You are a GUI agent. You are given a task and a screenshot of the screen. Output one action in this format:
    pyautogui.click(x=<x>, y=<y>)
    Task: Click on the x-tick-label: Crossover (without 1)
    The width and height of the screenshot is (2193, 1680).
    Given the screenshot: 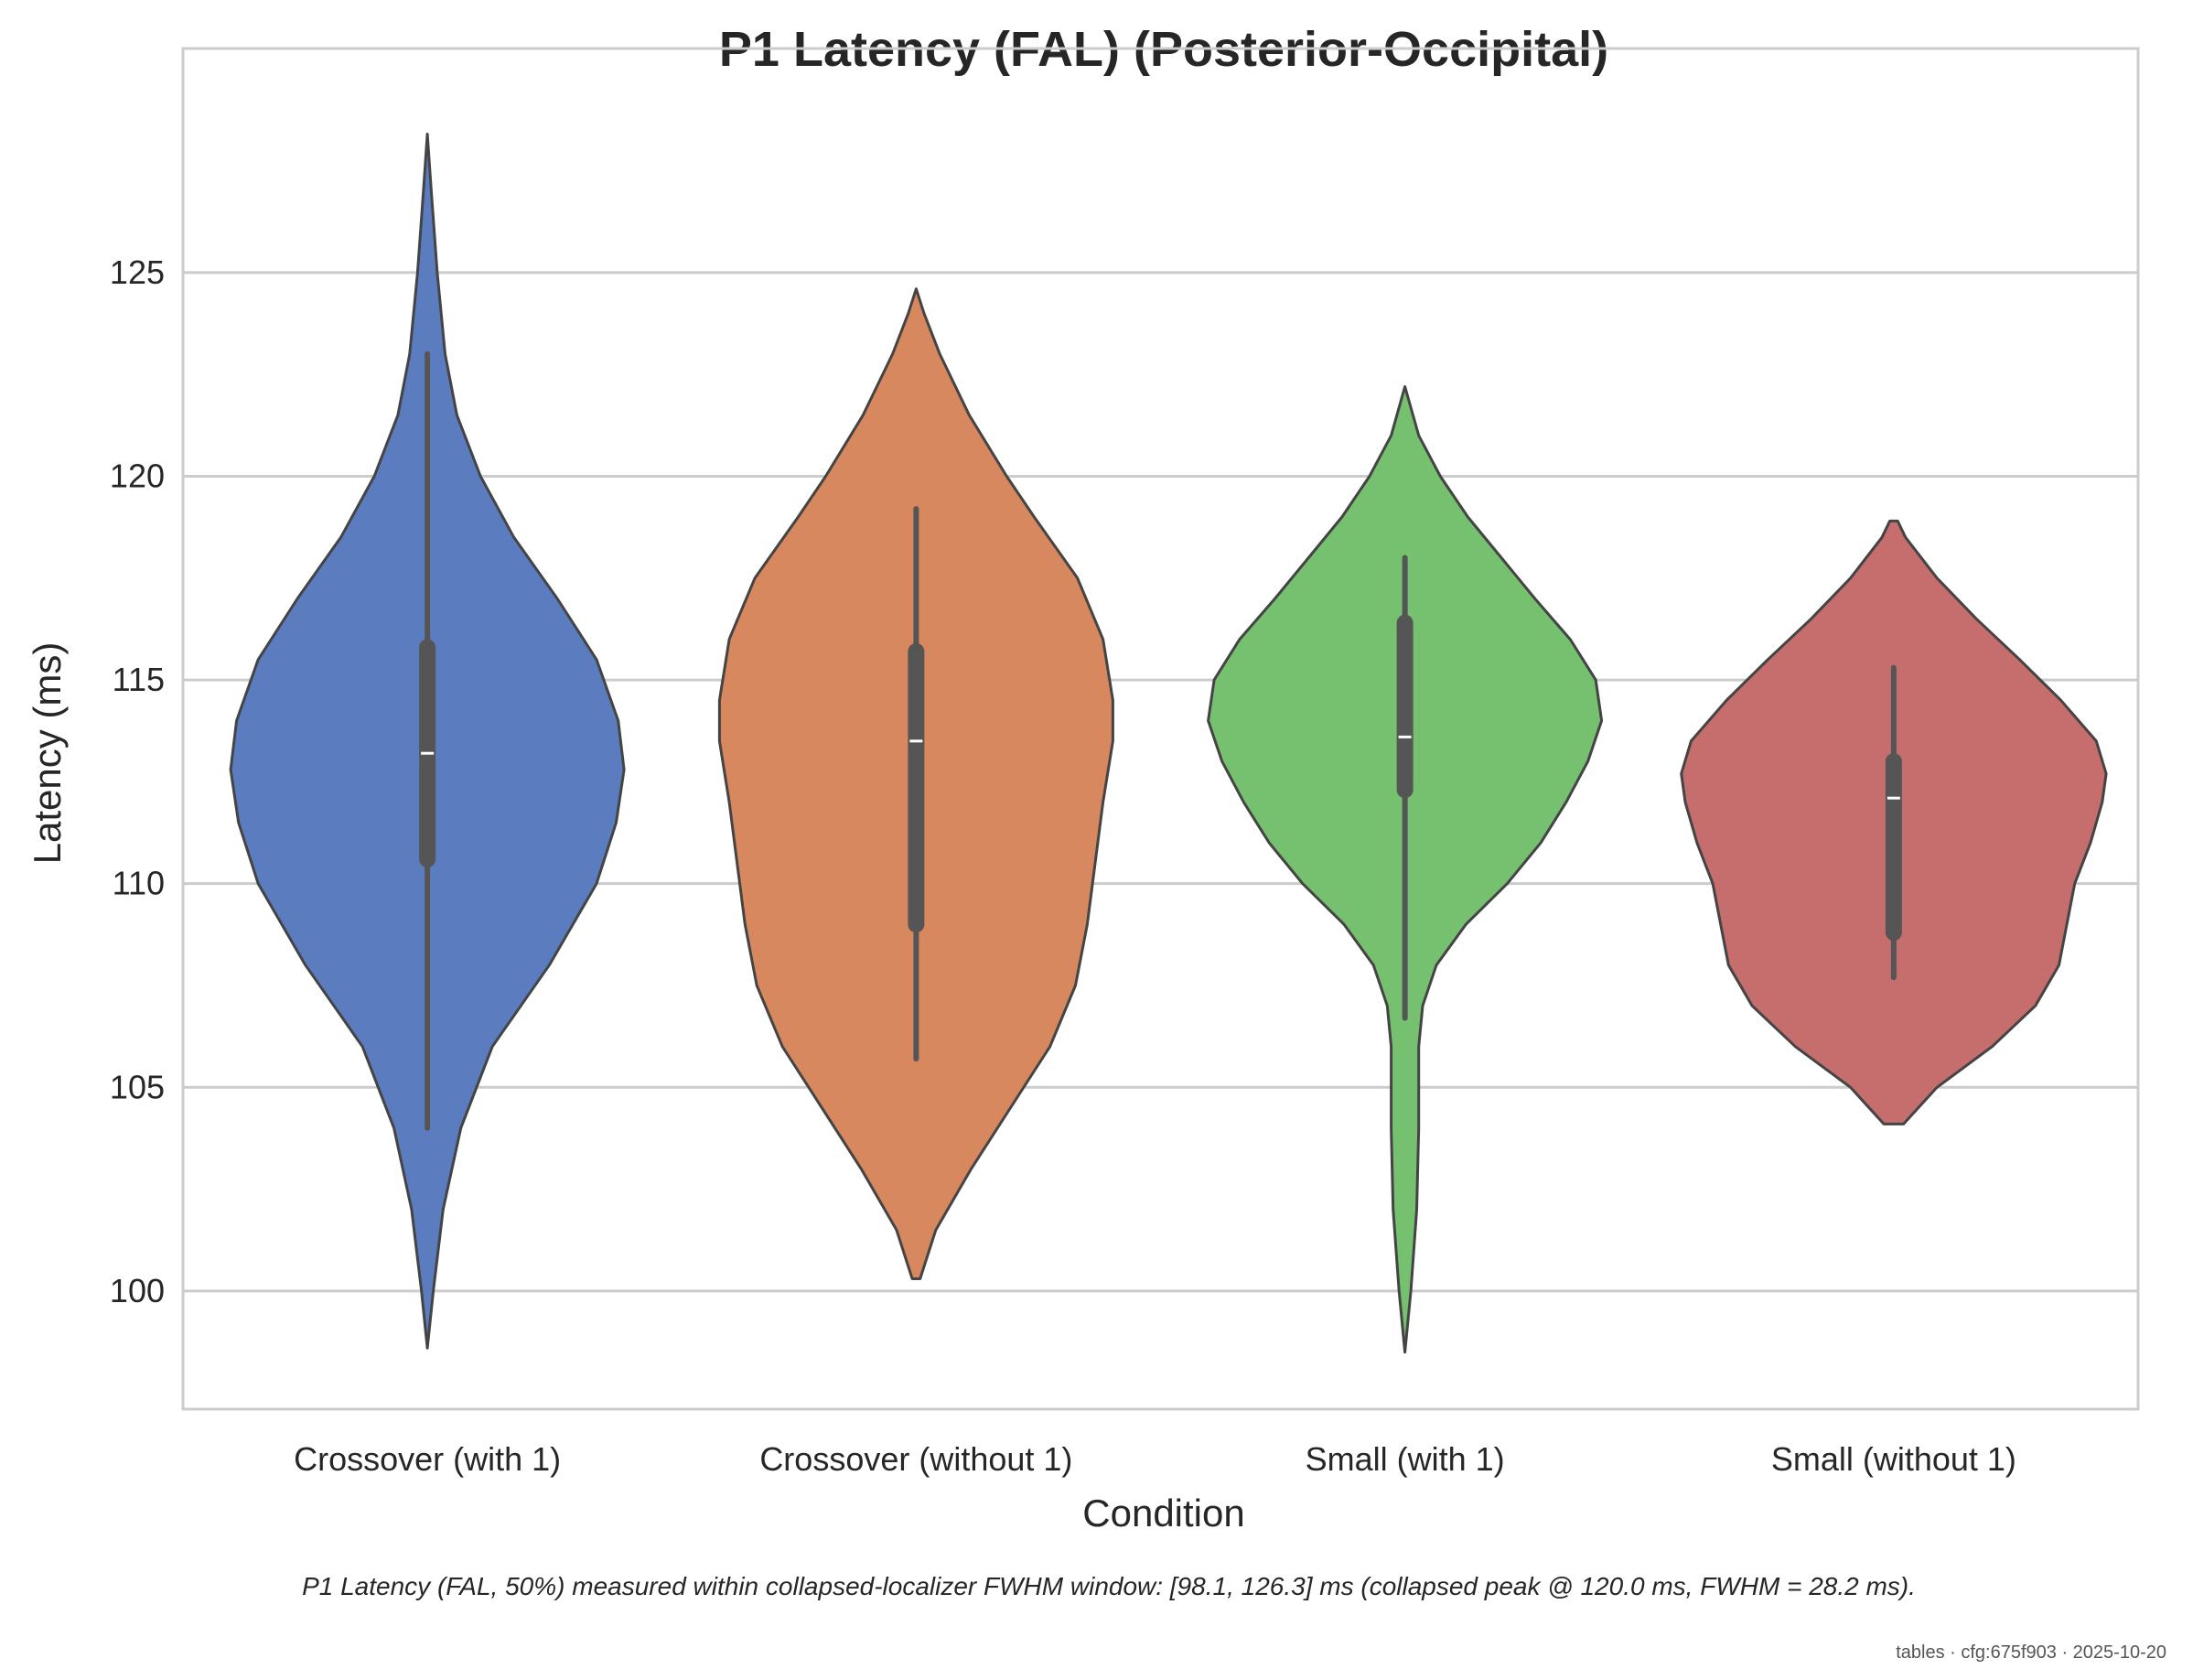 What is the action you would take?
    pyautogui.click(x=915, y=1459)
    